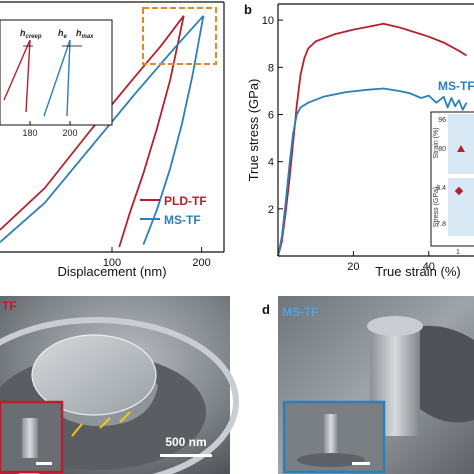 Image resolution: width=474 pixels, height=474 pixels. What do you see at coordinates (441, 188) in the screenshot?
I see `inset-bottom-tick-84: 8.4` at bounding box center [441, 188].